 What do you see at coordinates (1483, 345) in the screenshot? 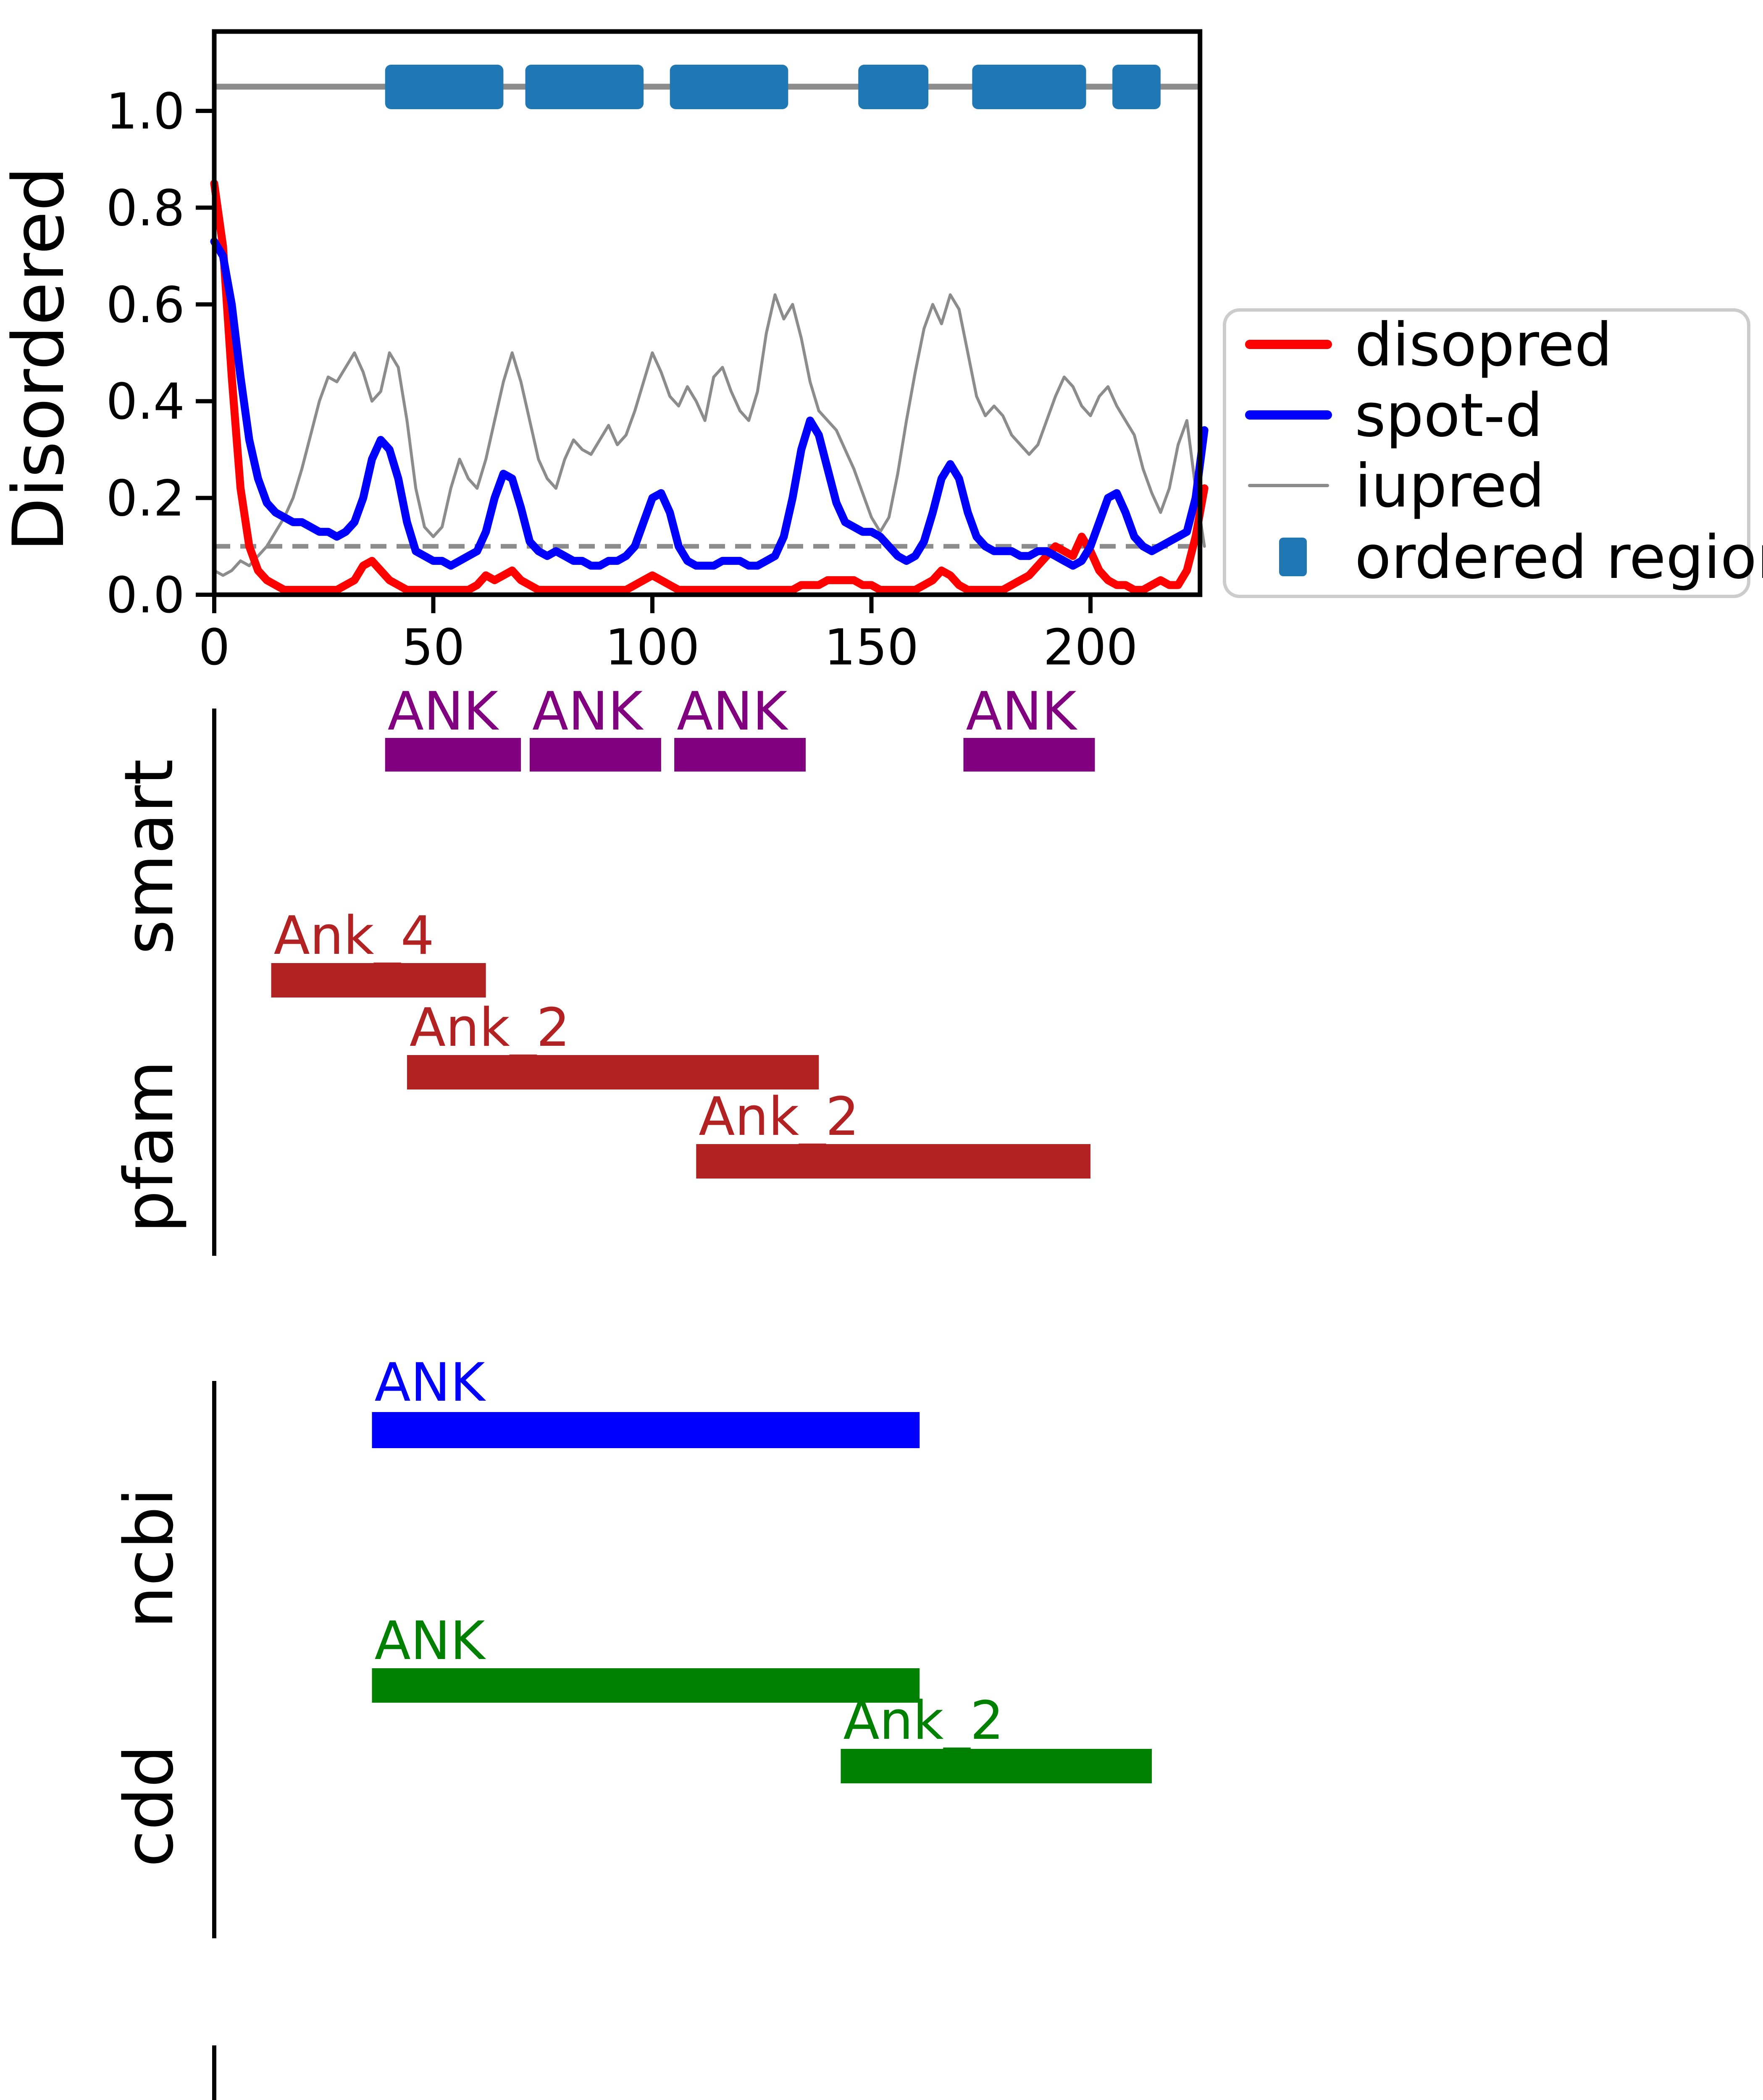
I see `legend-label: disopred` at bounding box center [1483, 345].